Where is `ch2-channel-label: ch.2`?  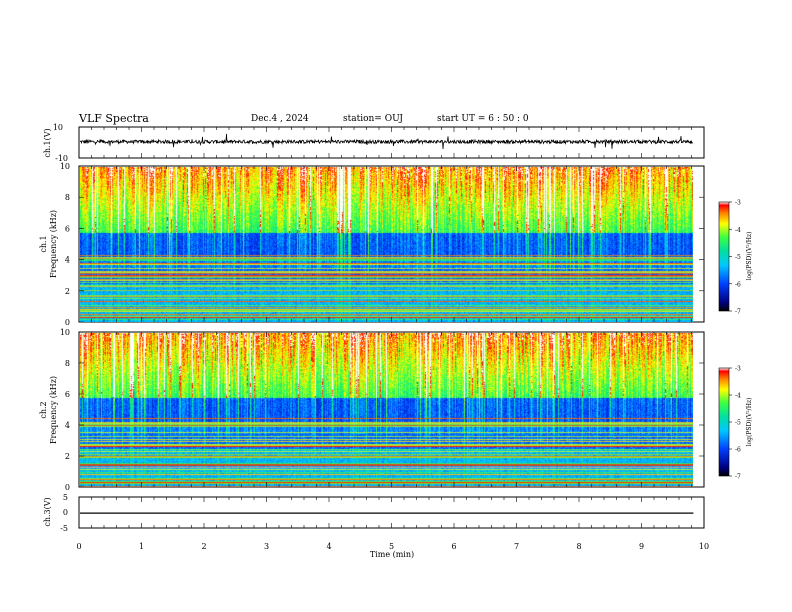 ch2-channel-label: ch.2 is located at coordinates (43, 409).